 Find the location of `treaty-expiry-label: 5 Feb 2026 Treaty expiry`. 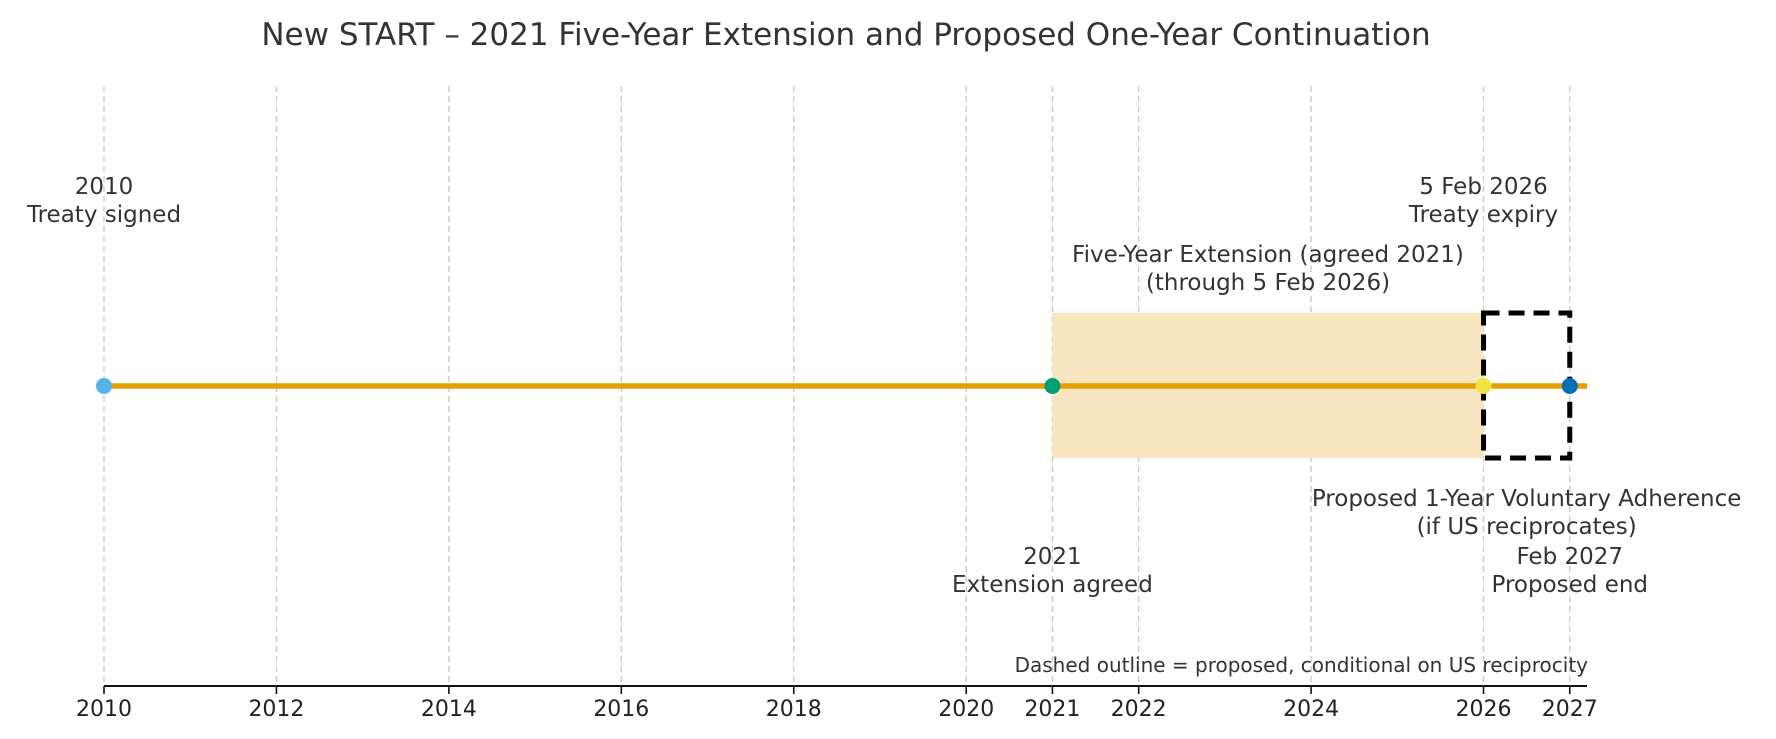

treaty-expiry-label: 5 Feb 2026 Treaty expiry is located at coordinates (1483, 201).